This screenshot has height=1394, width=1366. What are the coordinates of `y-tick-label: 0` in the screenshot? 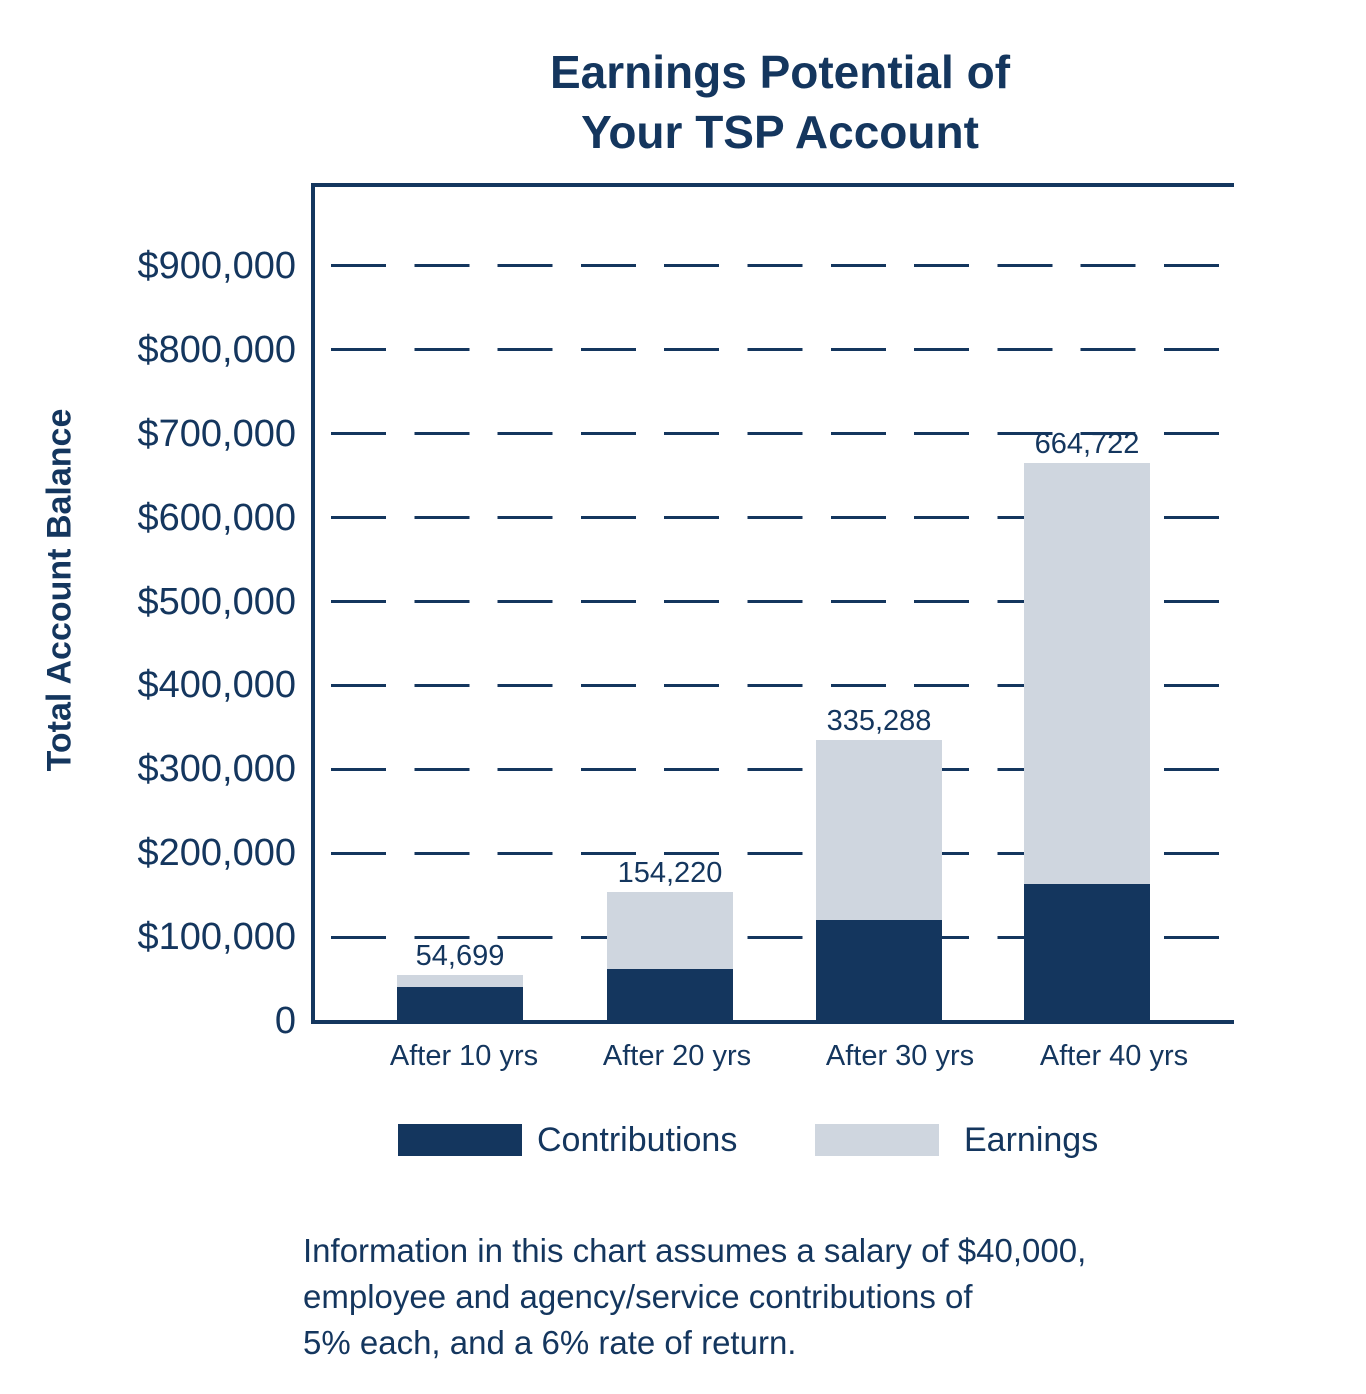 It's located at (285, 1021).